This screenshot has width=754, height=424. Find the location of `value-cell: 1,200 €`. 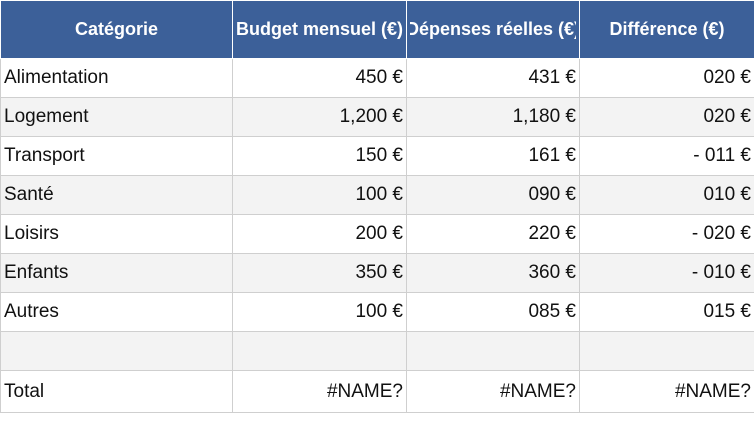

value-cell: 1,200 € is located at coordinates (319, 117).